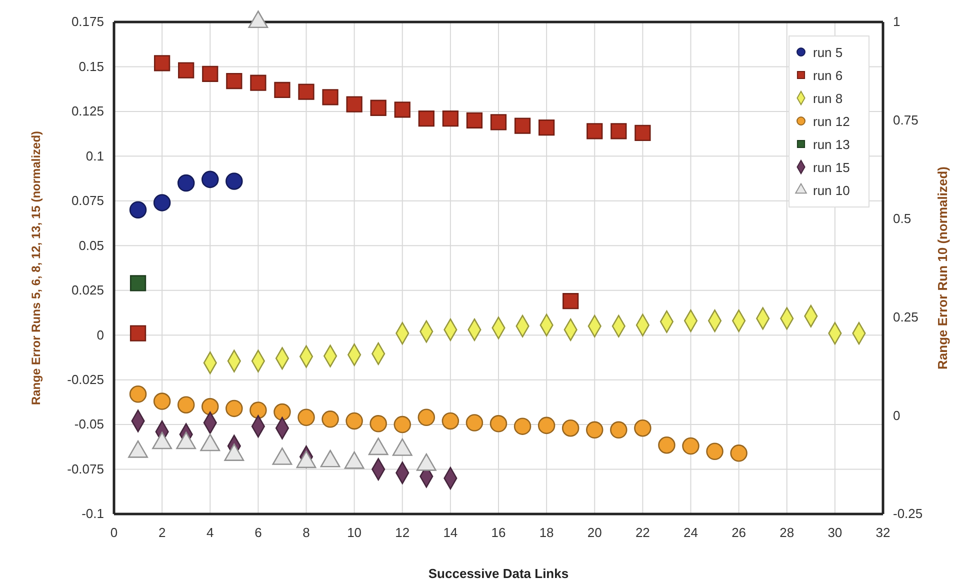 The width and height of the screenshot is (967, 588). Describe the element at coordinates (93, 514) in the screenshot. I see `y-tick-label: -0.1` at that location.